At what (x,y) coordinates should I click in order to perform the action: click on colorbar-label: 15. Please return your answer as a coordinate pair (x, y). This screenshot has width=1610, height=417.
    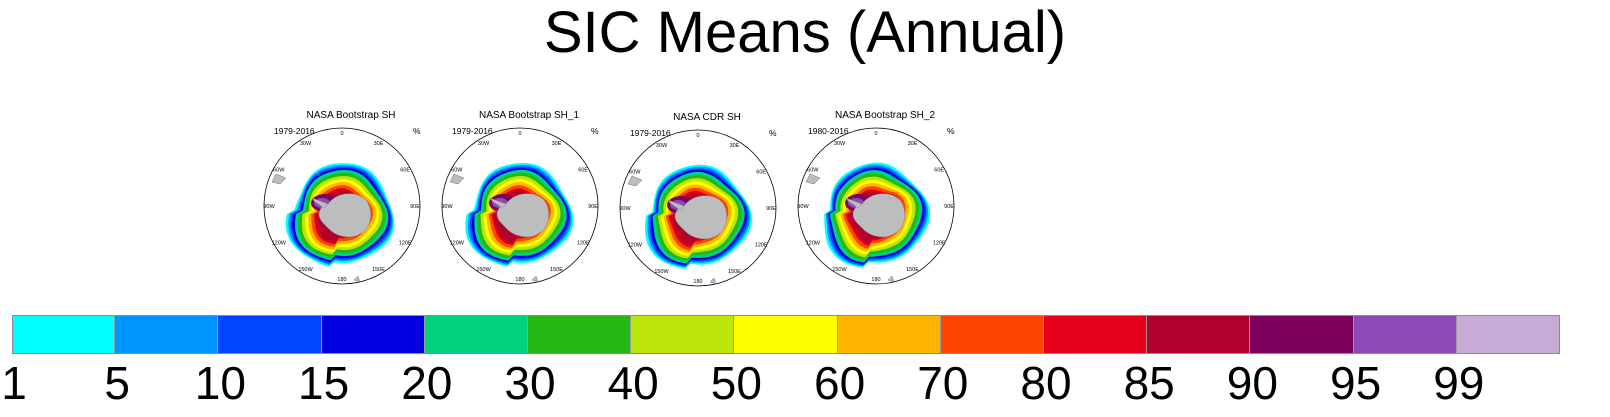
    Looking at the image, I should click on (324, 383).